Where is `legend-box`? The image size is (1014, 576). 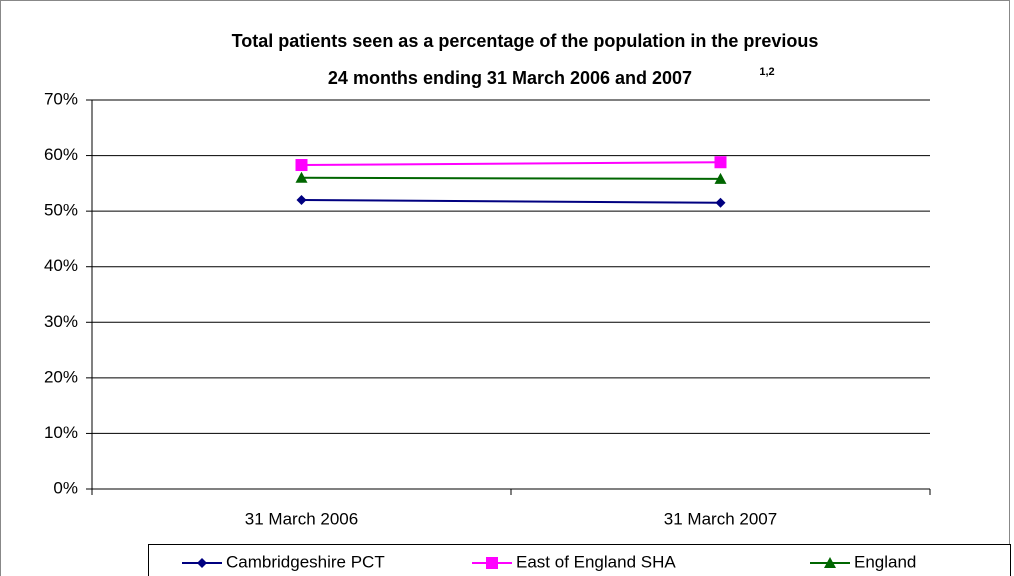
legend-box is located at coordinates (579, 560).